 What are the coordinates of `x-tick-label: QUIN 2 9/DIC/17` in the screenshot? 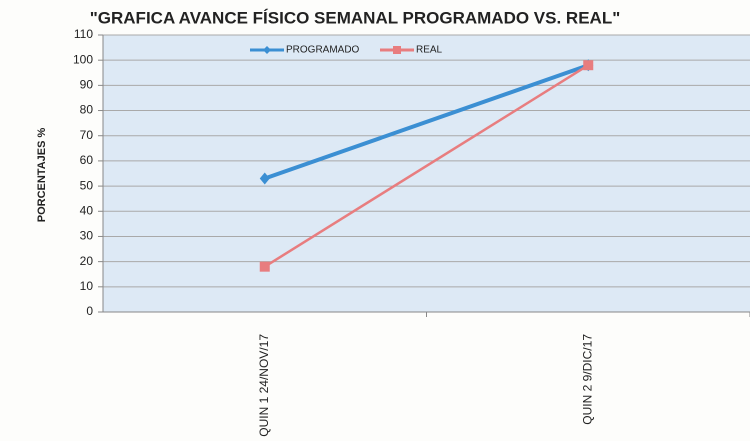 It's located at (587, 379).